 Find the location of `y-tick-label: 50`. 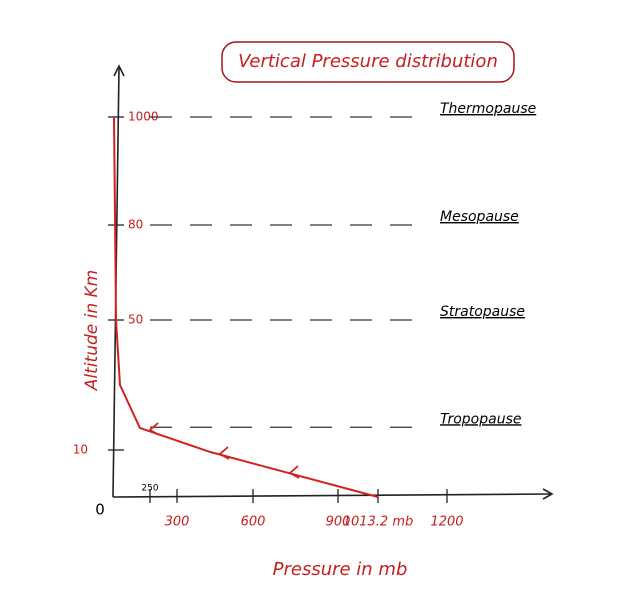

y-tick-label: 50 is located at coordinates (135, 320).